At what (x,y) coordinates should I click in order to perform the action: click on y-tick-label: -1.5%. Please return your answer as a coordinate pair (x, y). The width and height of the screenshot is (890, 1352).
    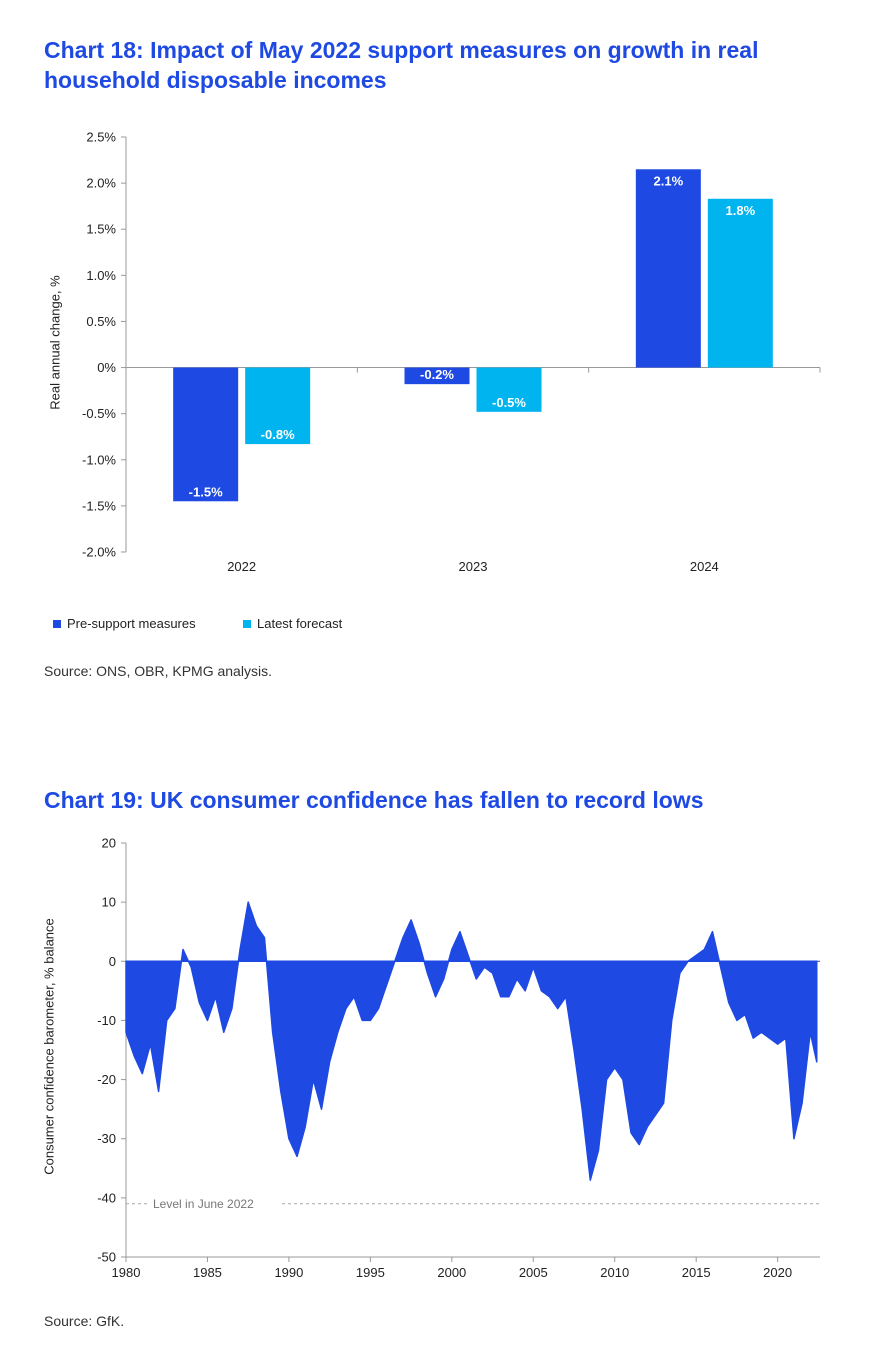
    Looking at the image, I should click on (99, 505).